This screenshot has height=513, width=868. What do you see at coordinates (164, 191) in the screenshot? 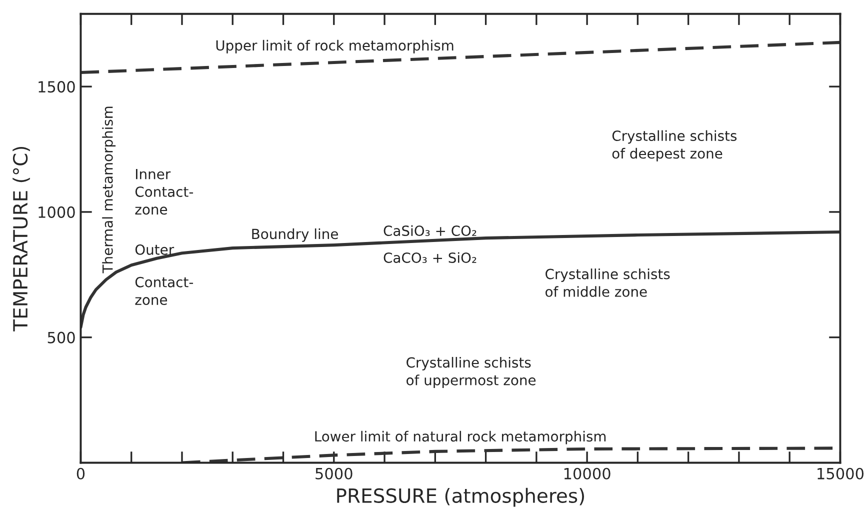
I see `annotation: Inner Contact- zone` at bounding box center [164, 191].